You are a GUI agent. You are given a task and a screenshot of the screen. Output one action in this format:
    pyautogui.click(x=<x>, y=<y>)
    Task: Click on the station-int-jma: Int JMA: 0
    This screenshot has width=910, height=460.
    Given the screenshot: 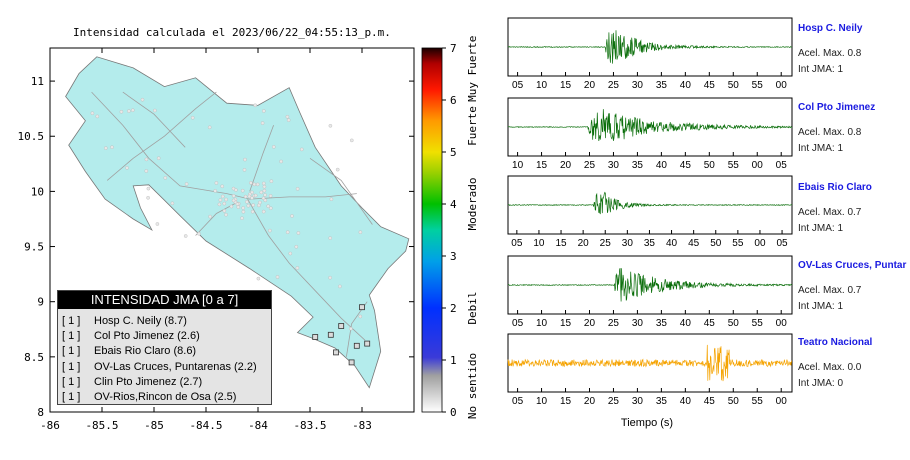 What is the action you would take?
    pyautogui.click(x=821, y=383)
    